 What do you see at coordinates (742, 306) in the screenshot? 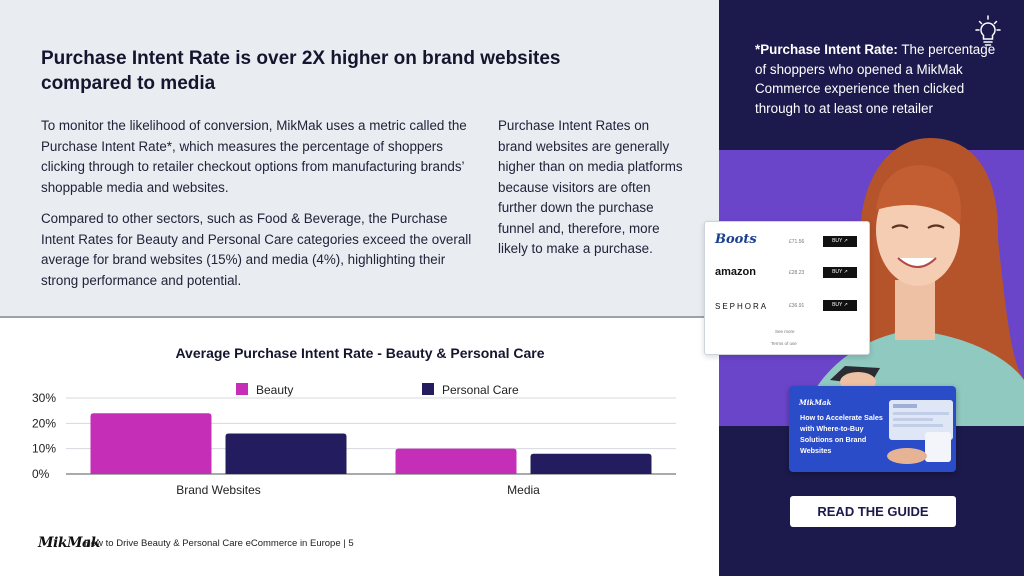
I see `retailer-name: SEPHORA` at bounding box center [742, 306].